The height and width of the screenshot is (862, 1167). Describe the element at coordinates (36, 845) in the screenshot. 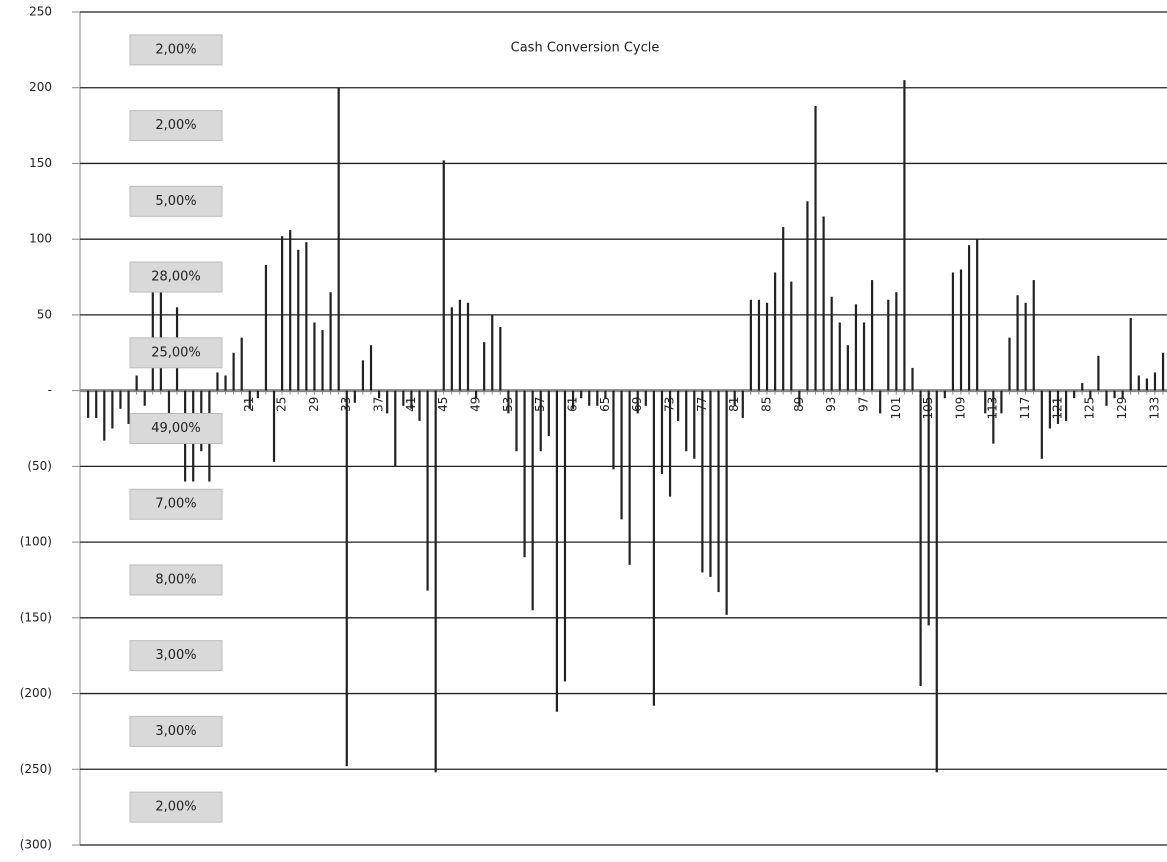

I see `y-tick-label: (300)` at that location.